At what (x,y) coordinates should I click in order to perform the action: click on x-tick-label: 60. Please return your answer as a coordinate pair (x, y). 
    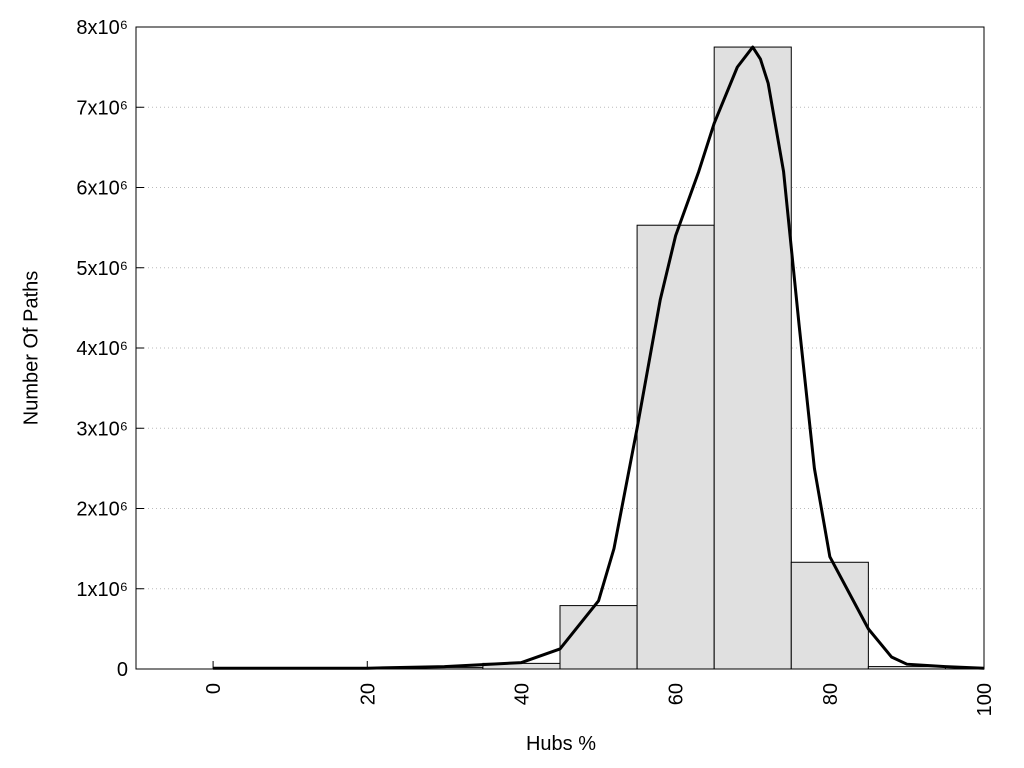
    Looking at the image, I should click on (677, 694).